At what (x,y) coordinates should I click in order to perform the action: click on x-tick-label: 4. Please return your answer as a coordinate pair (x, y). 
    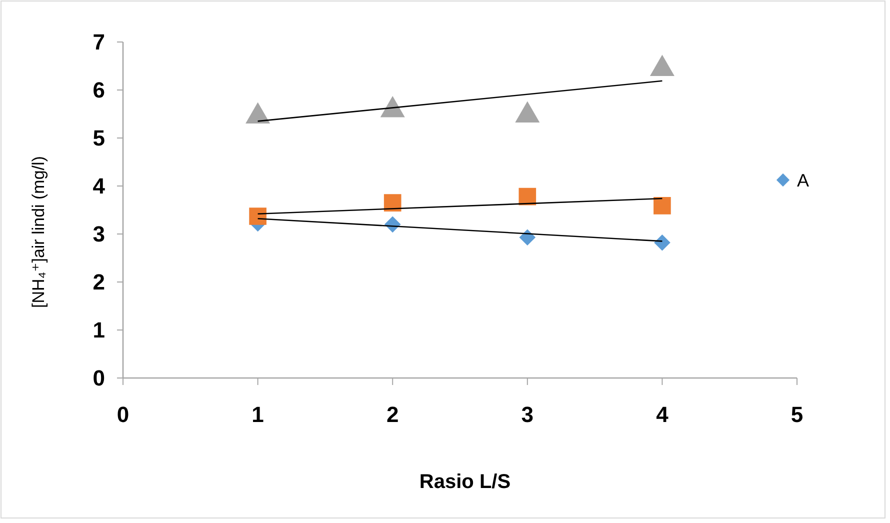
    Looking at the image, I should click on (663, 414).